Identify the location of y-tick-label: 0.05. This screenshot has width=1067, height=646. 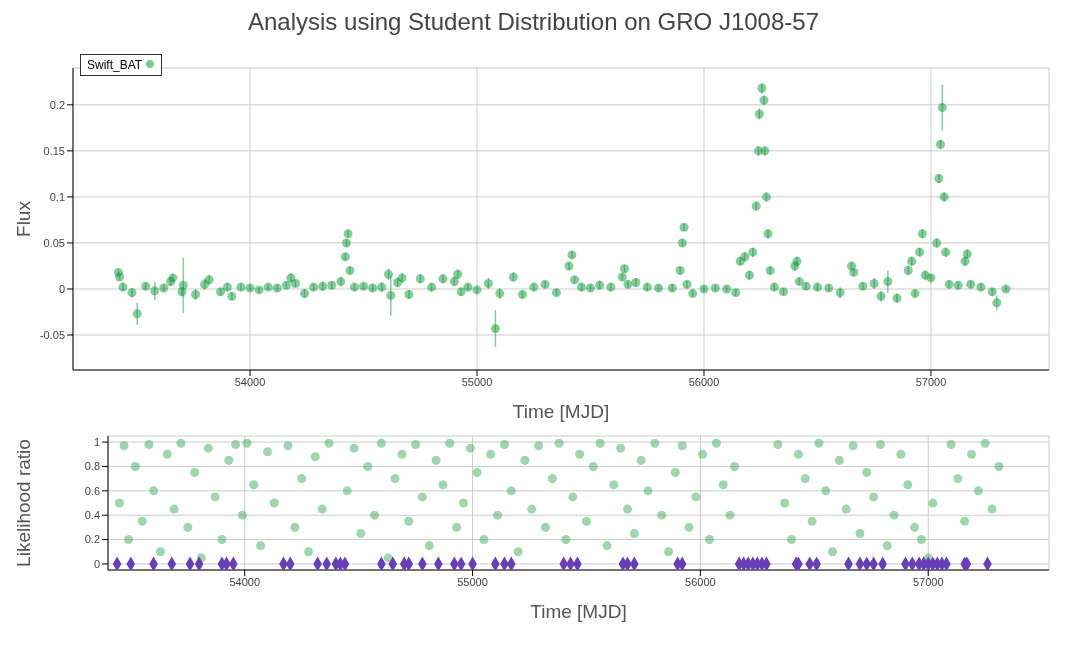
(54, 242).